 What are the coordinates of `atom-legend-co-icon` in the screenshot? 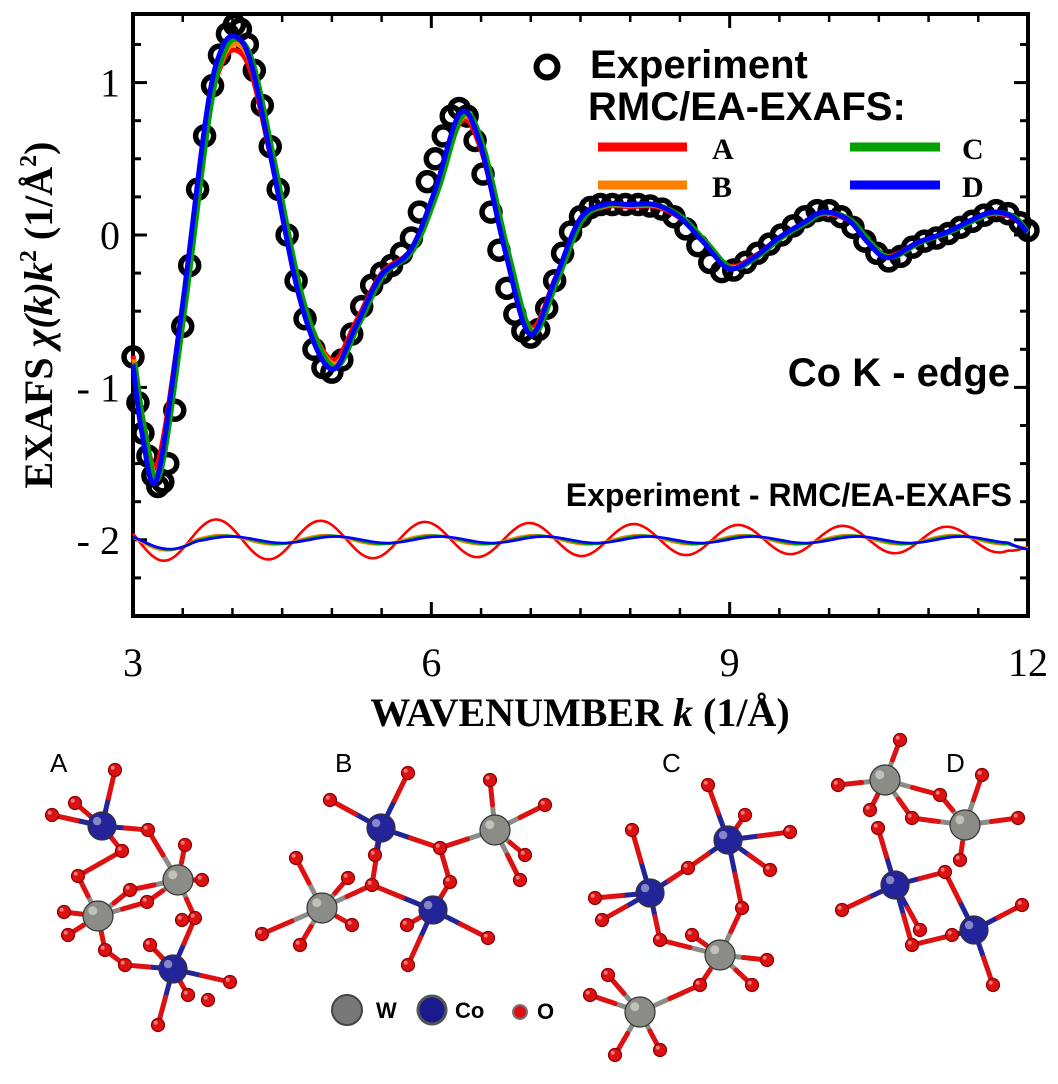 It's located at (432, 1010).